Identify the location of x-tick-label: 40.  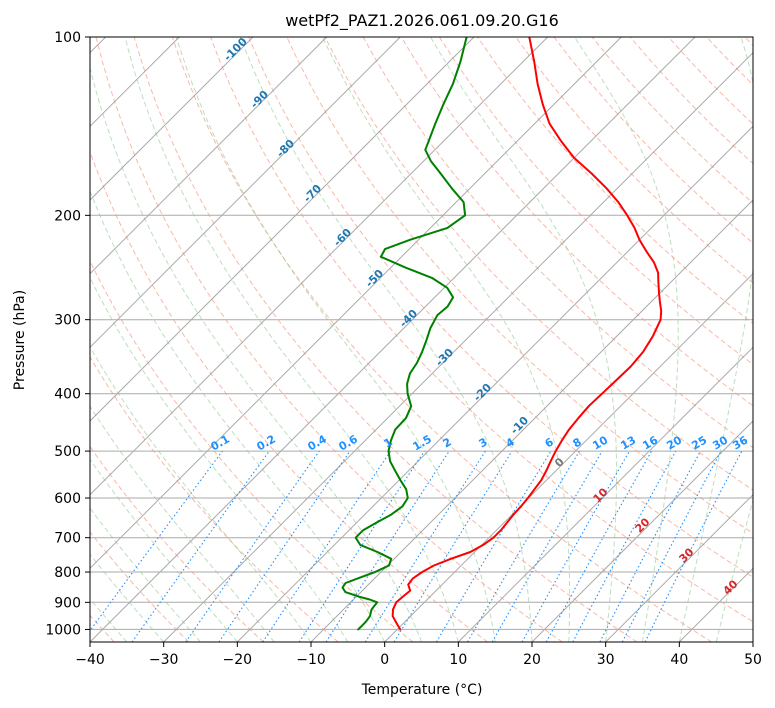
(679, 660).